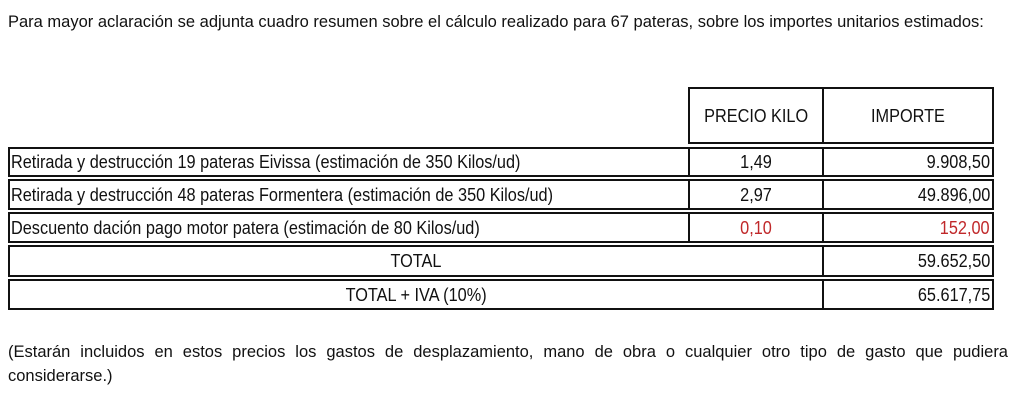 This screenshot has width=1024, height=406. I want to click on header-amount-label: IMPORTE, so click(908, 115).